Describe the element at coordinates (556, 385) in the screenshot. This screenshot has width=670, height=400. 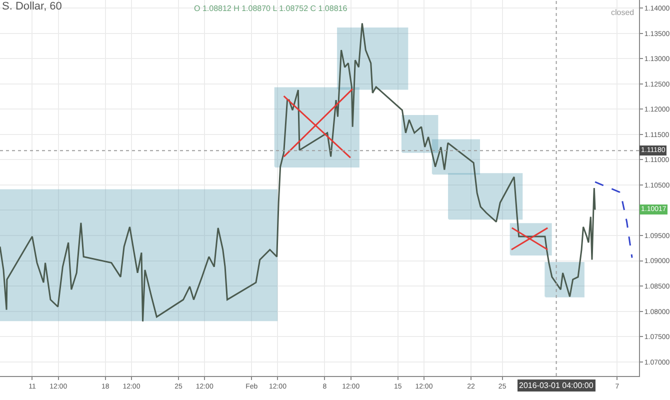
I see `ref-line-label: 2016-03-01 04:00:00` at that location.